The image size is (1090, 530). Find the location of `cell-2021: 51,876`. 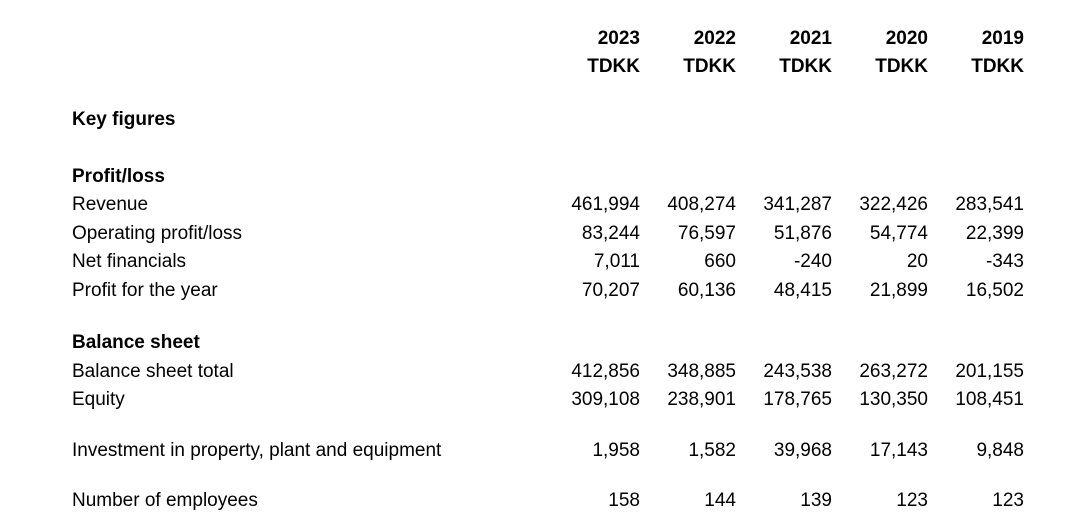

cell-2021: 51,876 is located at coordinates (802, 233).